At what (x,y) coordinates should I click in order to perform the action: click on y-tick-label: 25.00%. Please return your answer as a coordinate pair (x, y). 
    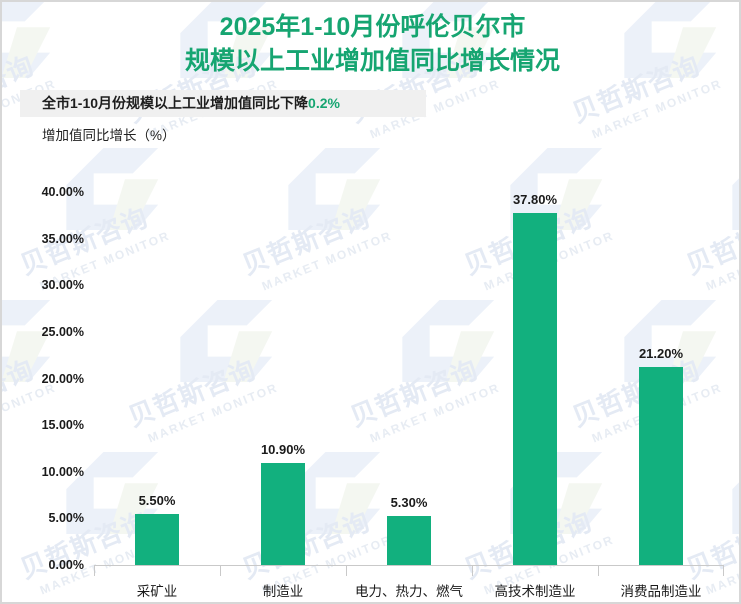
    Looking at the image, I should click on (62, 331).